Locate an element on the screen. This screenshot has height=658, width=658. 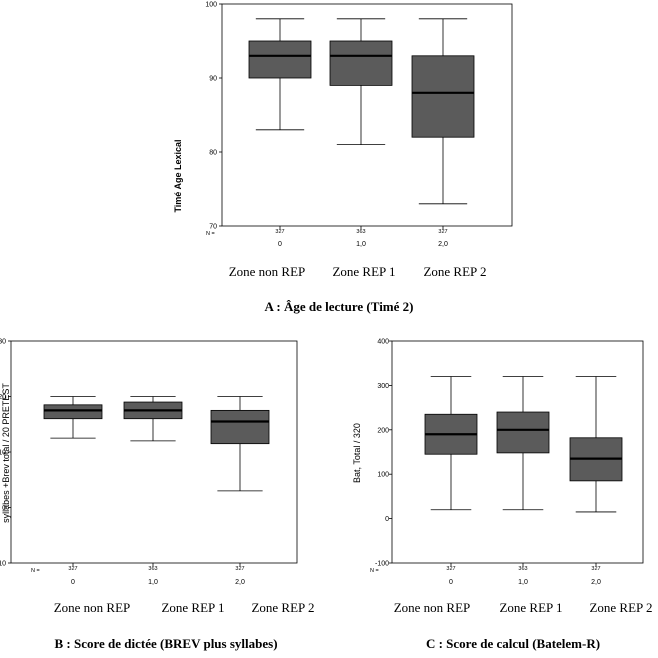
y-tick-label: 80 is located at coordinates (213, 153).